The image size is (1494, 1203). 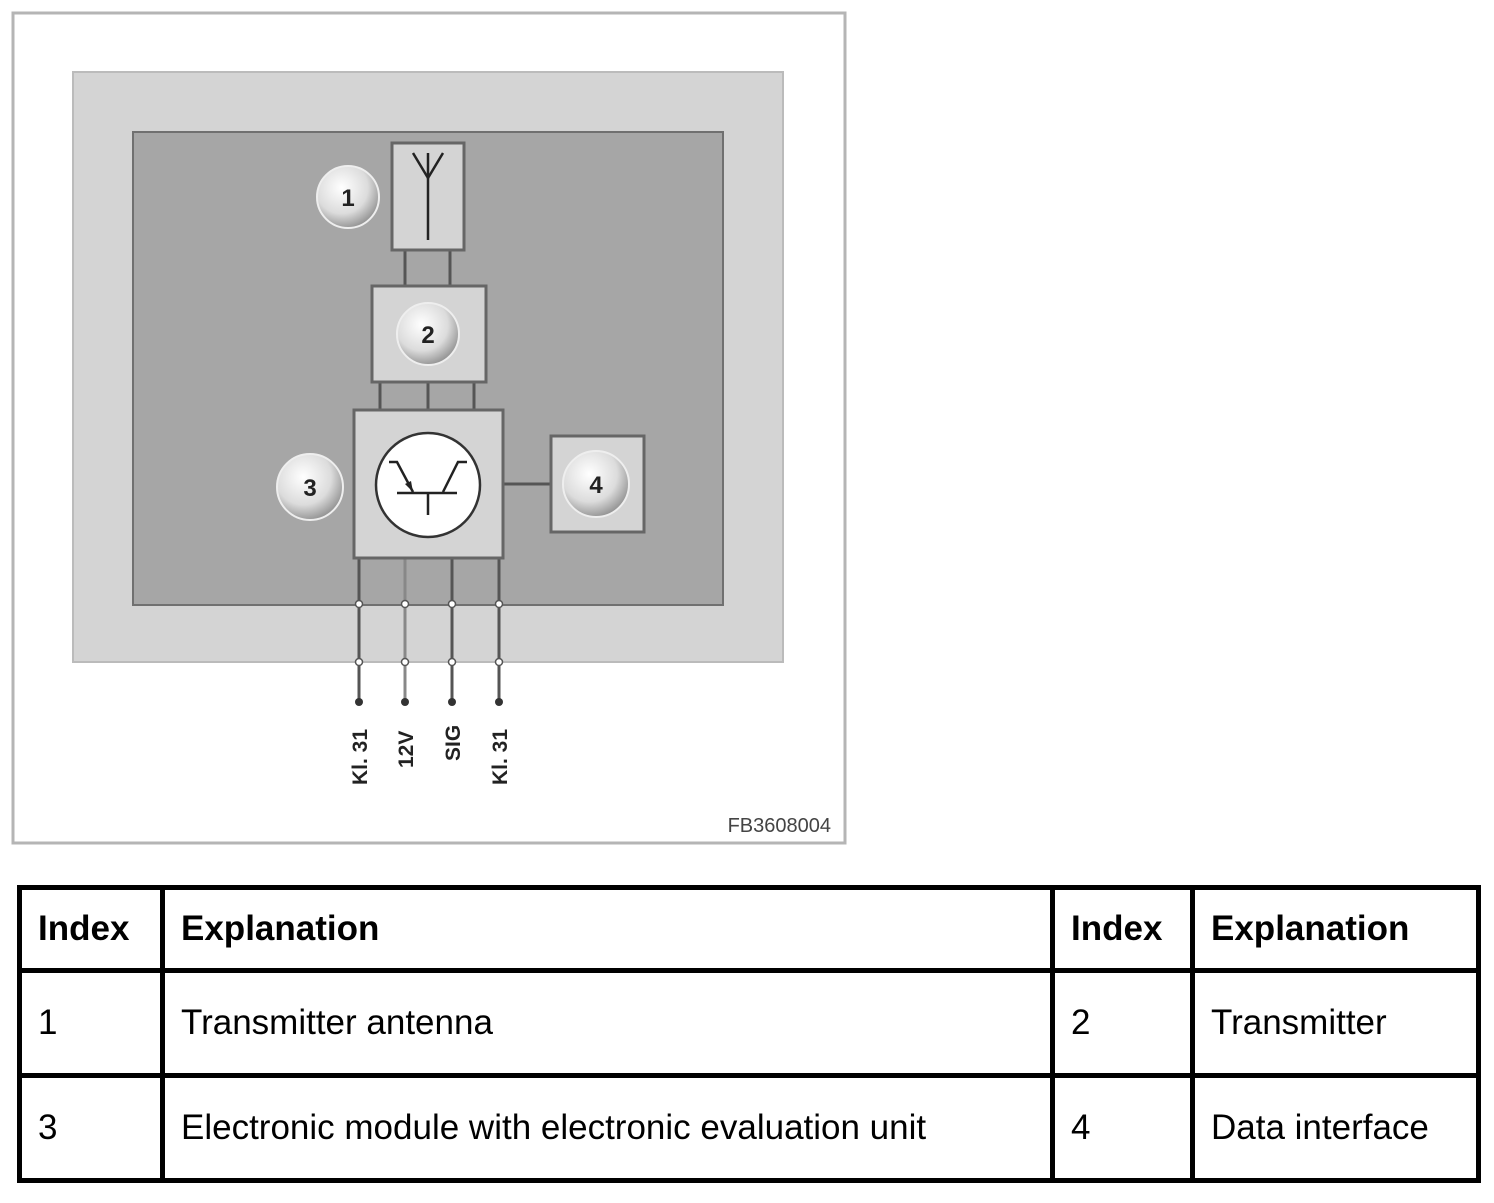 I want to click on table-header-row: Index Explanation Index Explanation, so click(x=749, y=929).